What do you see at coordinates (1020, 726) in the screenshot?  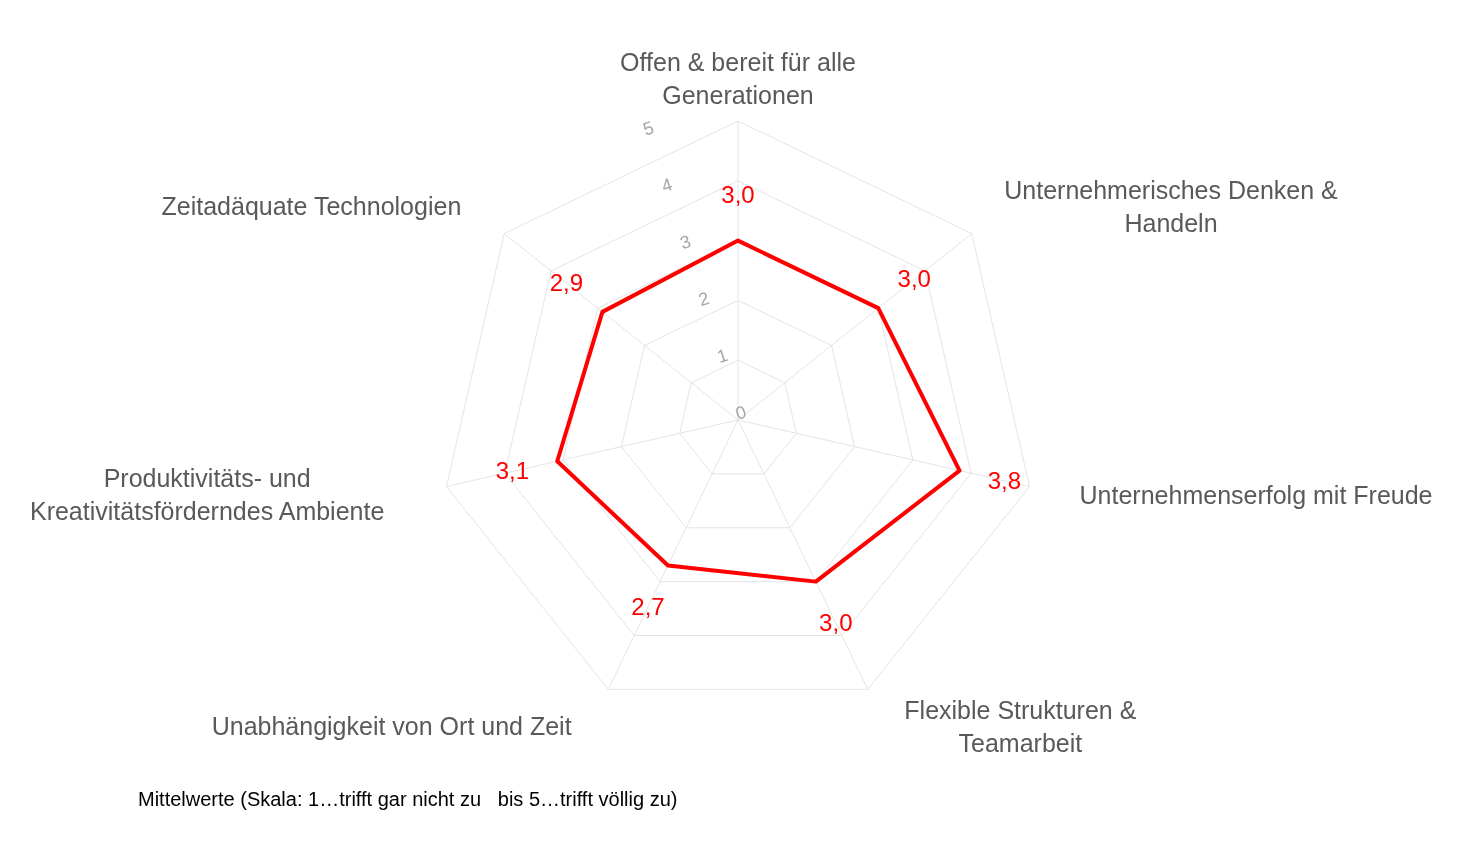 I see `spoke-label: Flexible Strukturen & Teamarbeit` at bounding box center [1020, 726].